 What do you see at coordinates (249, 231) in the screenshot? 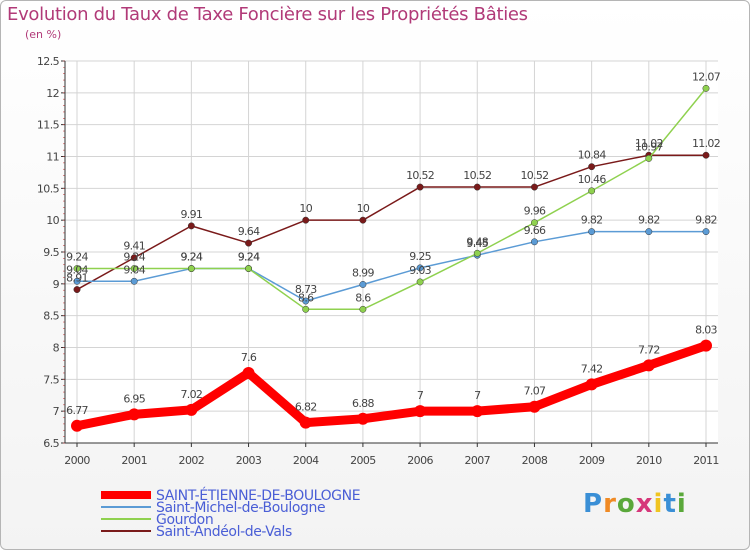
I see `data-label-saint-andeol-de-vals: 9.64` at bounding box center [249, 231].